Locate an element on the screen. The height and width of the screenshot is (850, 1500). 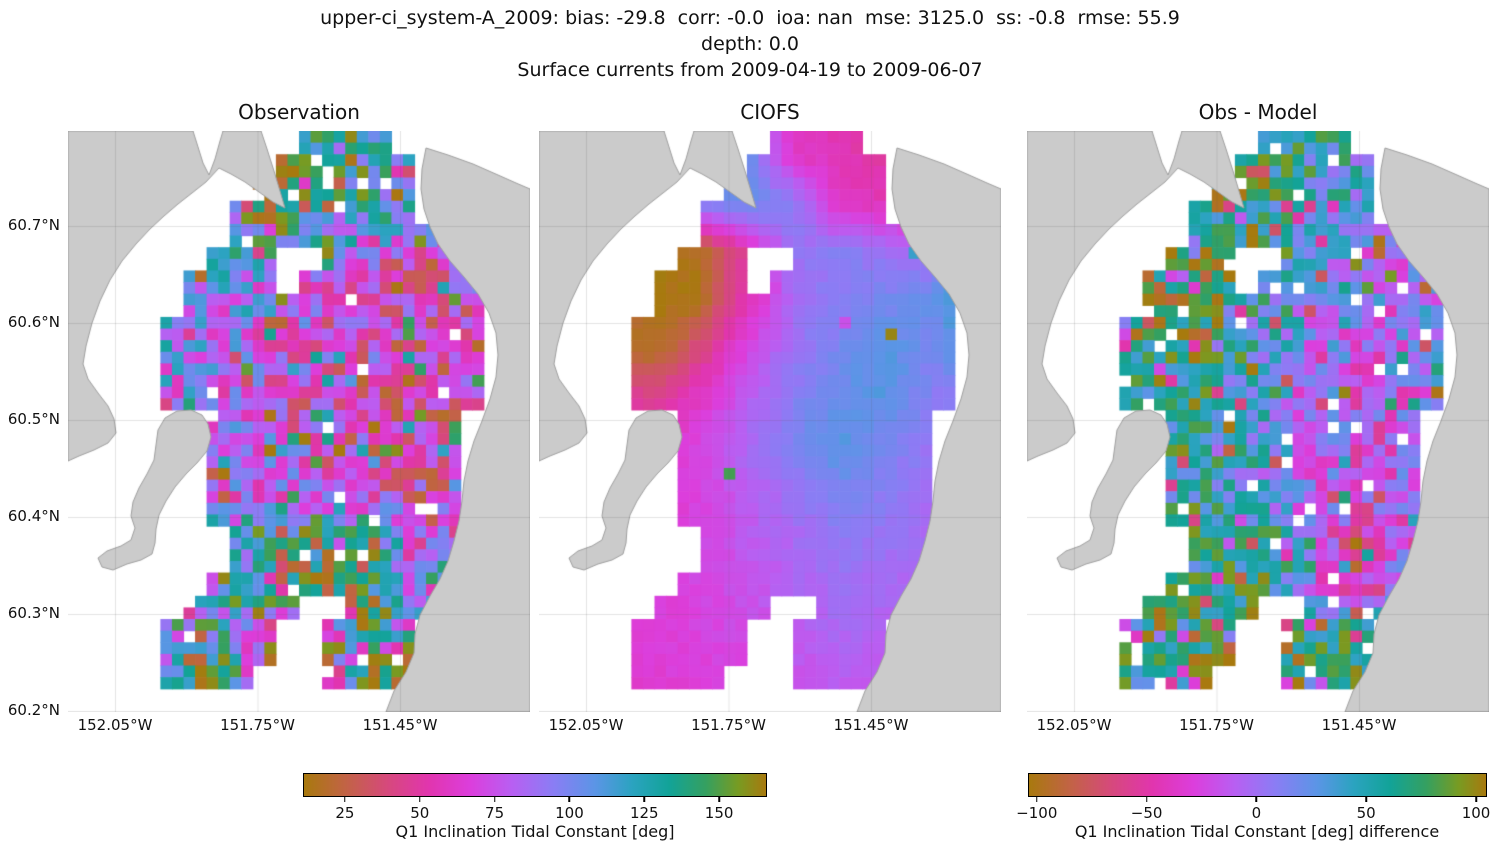
lat-tick-label: 60.4°N is located at coordinates (33, 516).